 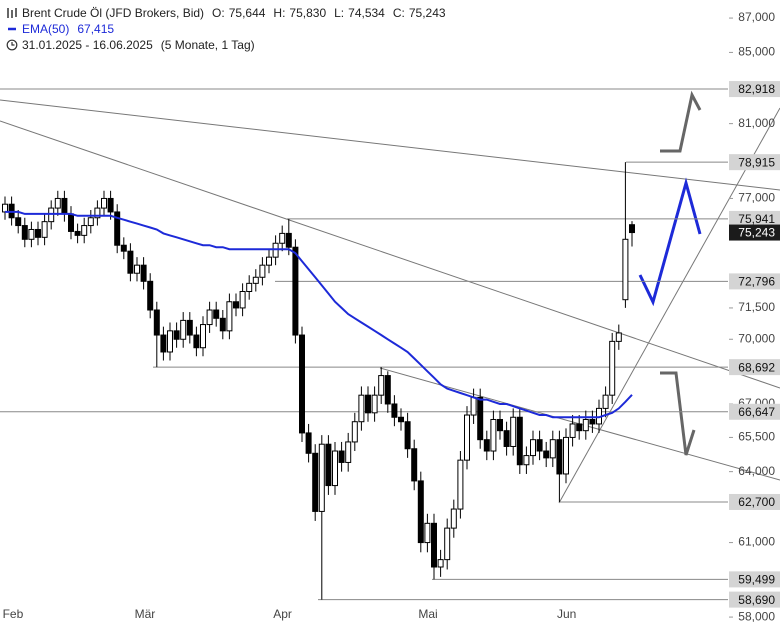 What do you see at coordinates (12, 45) in the screenshot?
I see `clock-icon` at bounding box center [12, 45].